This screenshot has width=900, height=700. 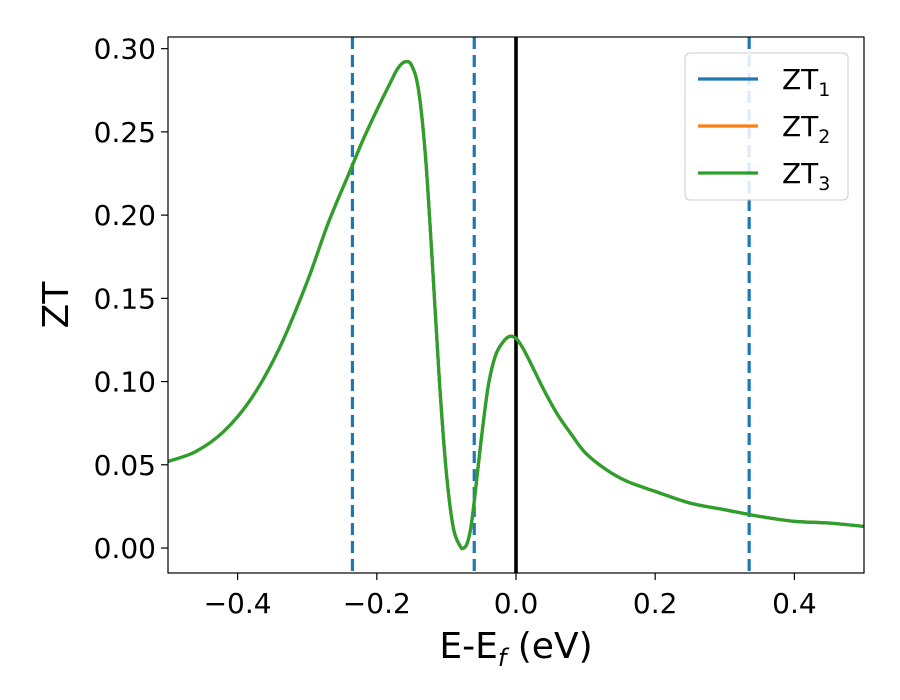 What do you see at coordinates (806, 129) in the screenshot?
I see `legend-label-zt2: ZT2` at bounding box center [806, 129].